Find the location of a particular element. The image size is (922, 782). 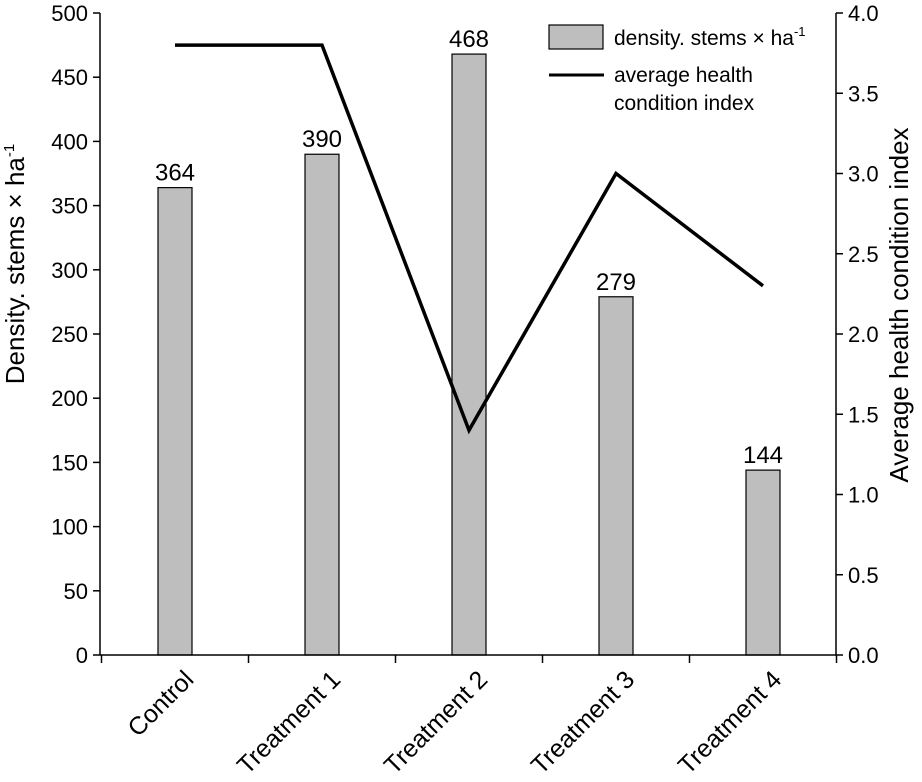

legend-line-label-1: average health is located at coordinates (683, 75).